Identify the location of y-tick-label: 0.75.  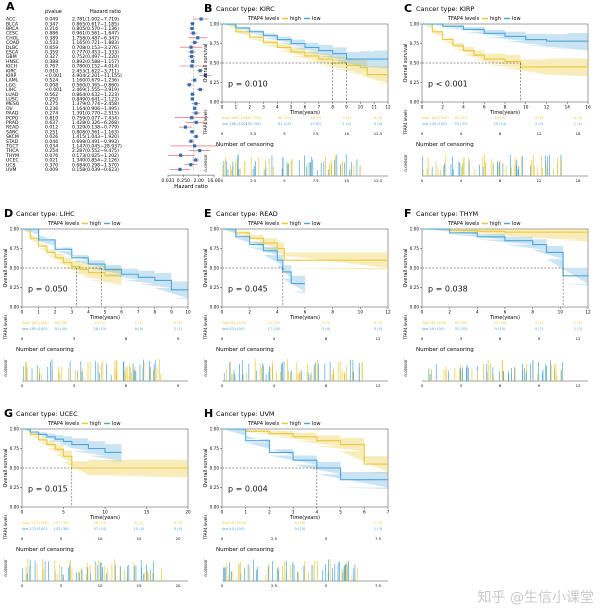
(415, 248).